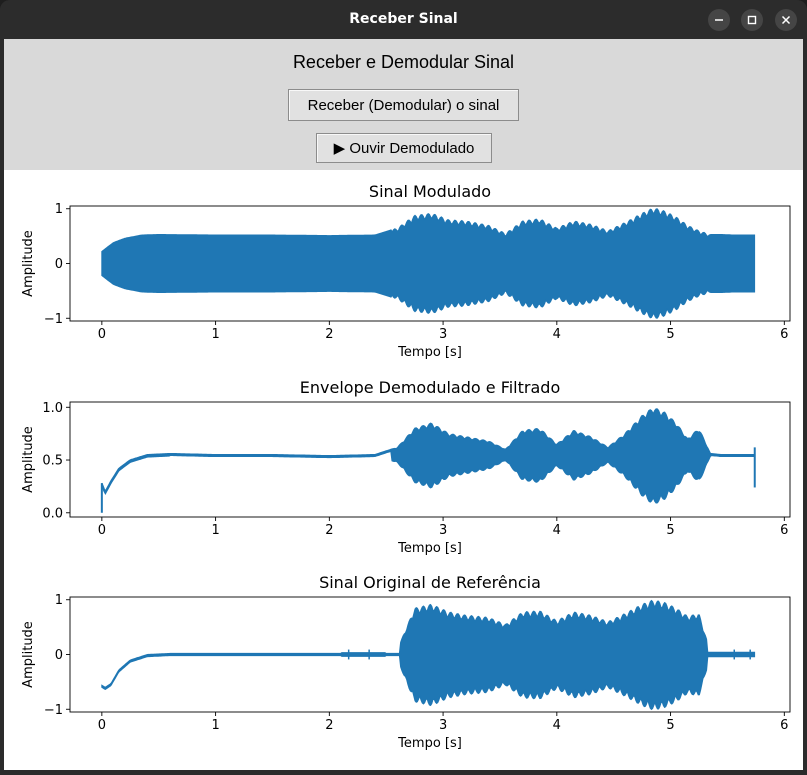 The image size is (807, 775). I want to click on chart-title: Sinal Original de Referência, so click(430, 582).